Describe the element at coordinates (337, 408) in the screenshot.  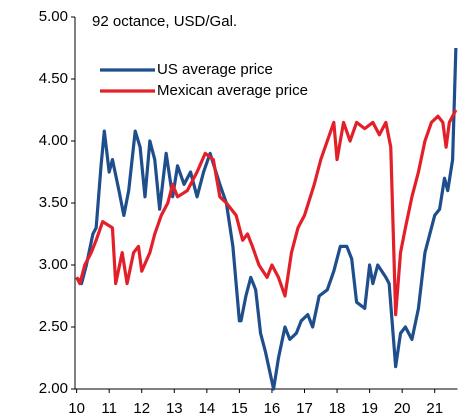
I see `x-tick-label: 18` at that location.